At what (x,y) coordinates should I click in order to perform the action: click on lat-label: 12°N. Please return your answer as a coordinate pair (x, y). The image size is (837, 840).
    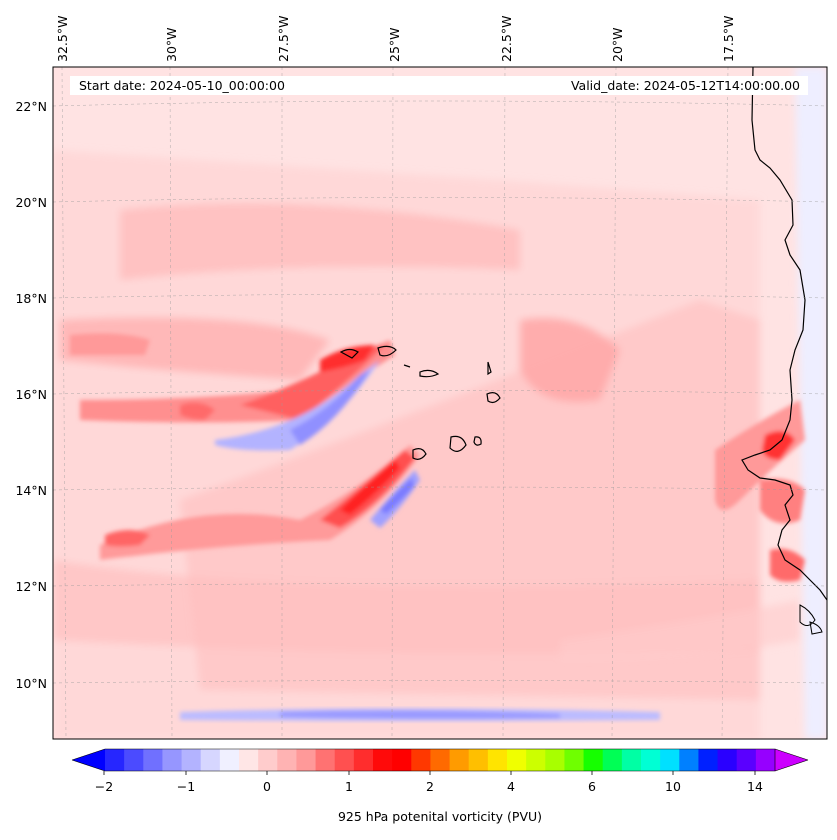
    Looking at the image, I should click on (31, 586).